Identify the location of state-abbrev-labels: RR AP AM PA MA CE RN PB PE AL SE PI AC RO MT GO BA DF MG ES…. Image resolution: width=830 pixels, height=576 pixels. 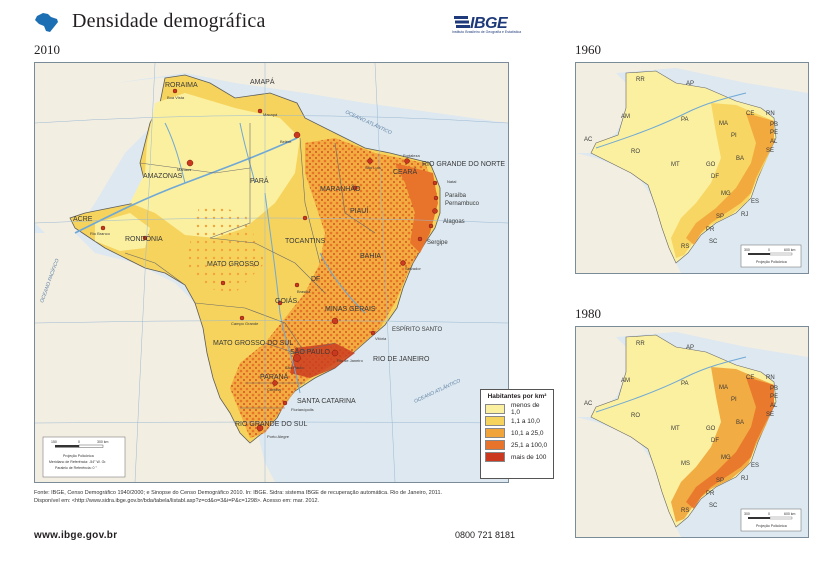
(681, 427).